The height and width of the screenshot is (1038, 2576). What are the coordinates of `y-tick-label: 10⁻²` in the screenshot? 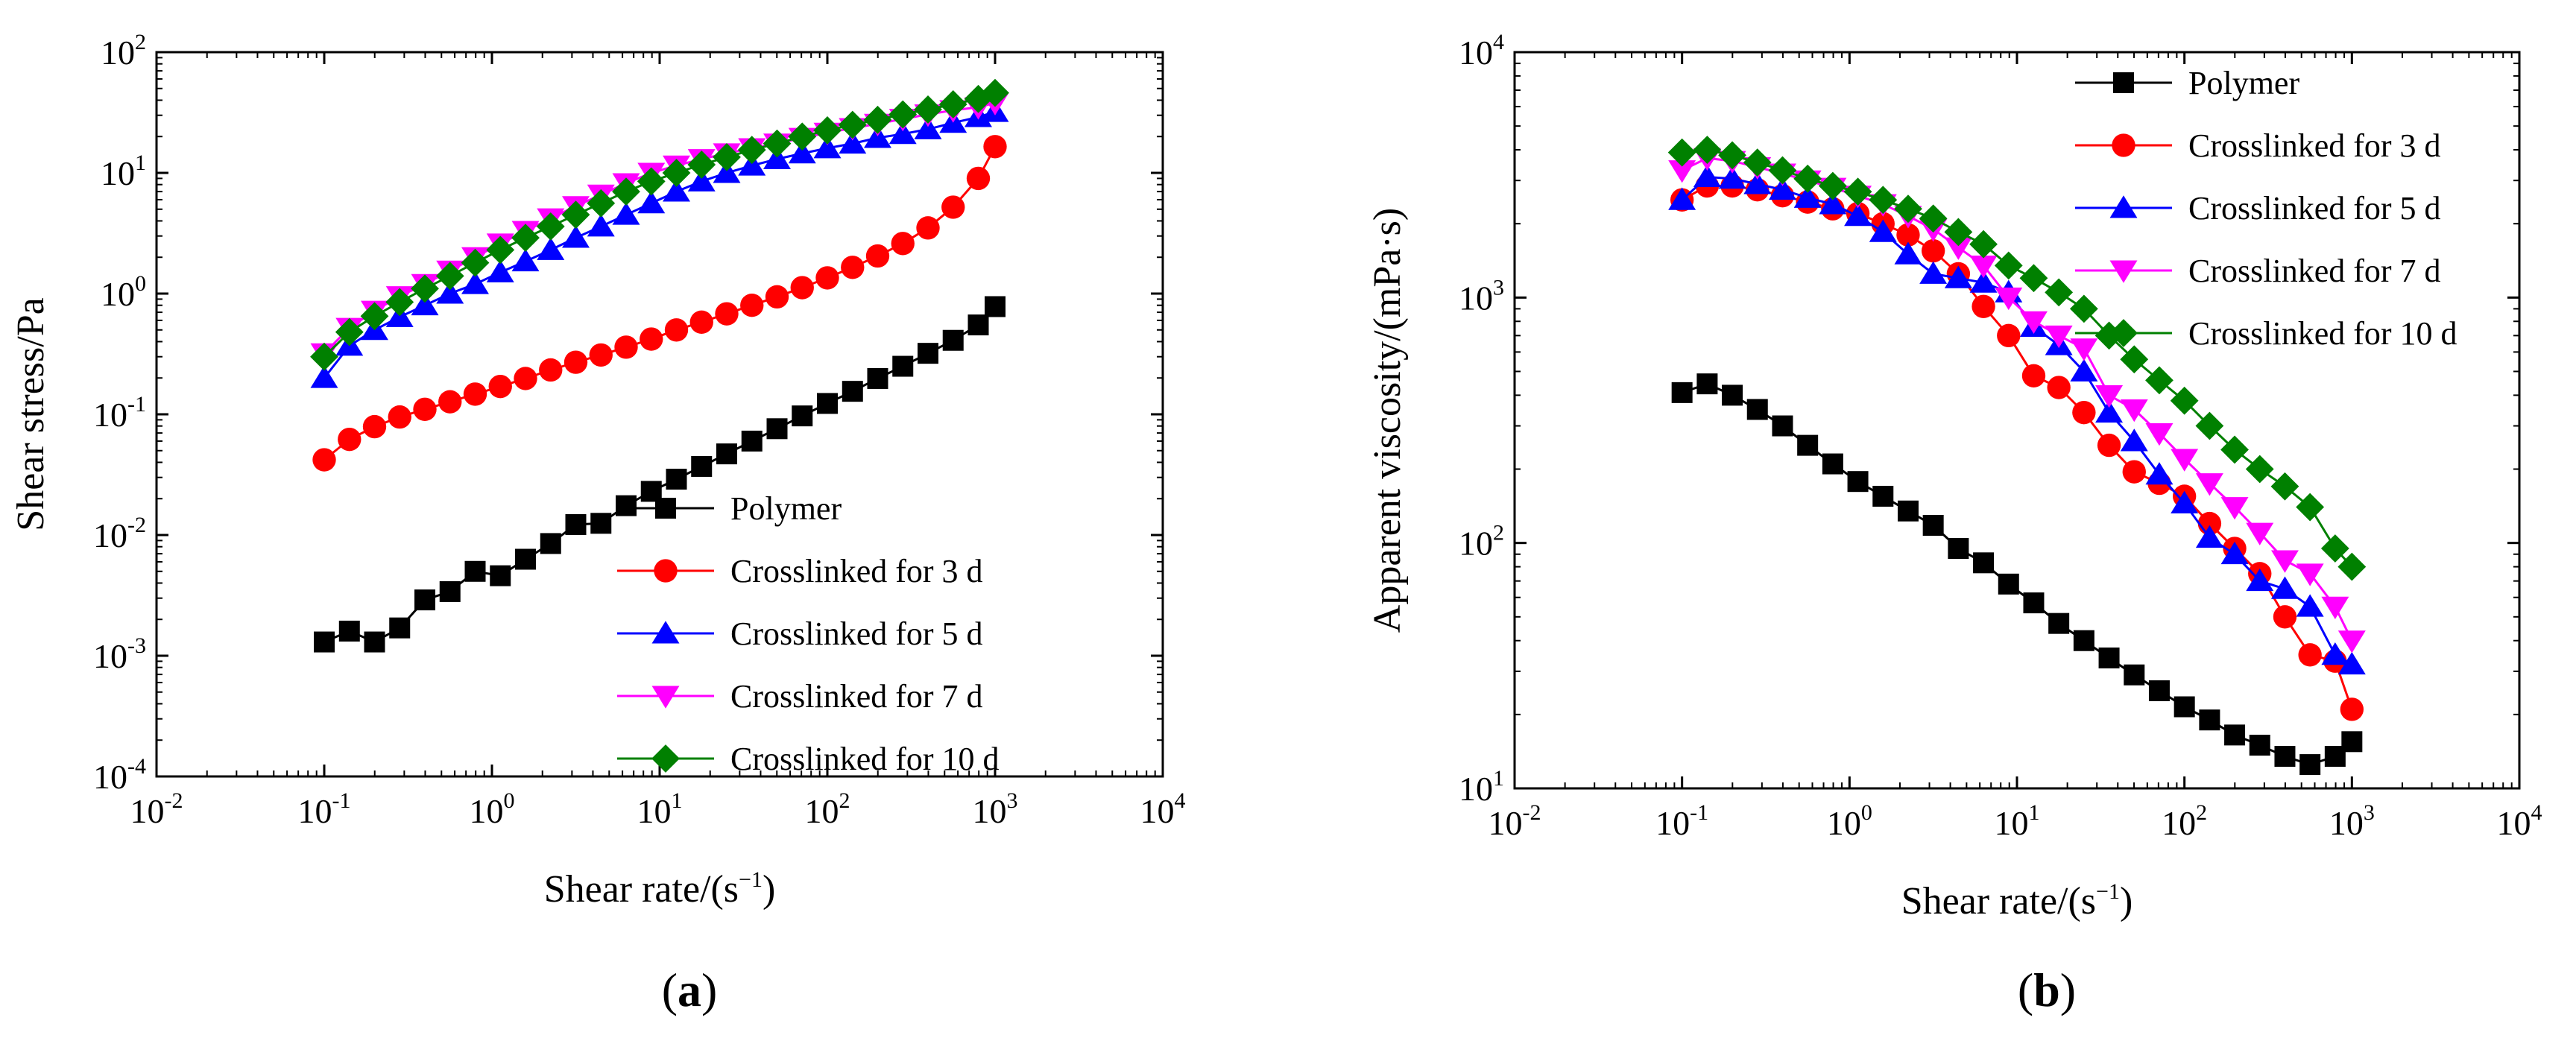 It's located at (119, 533).